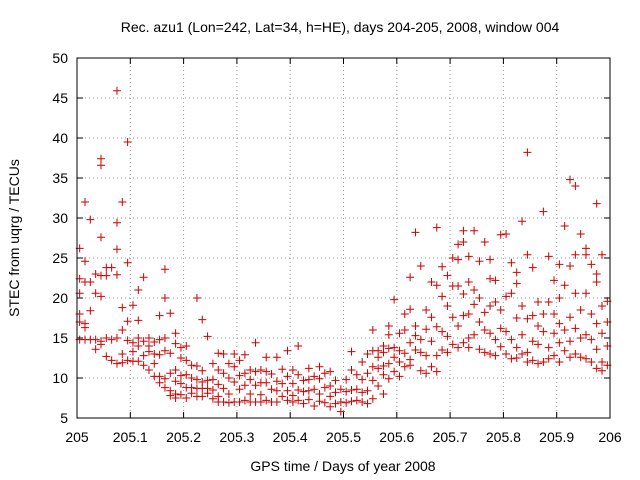 This screenshot has height=480, width=640. What do you see at coordinates (610, 437) in the screenshot?
I see `x-tick-label: 206` at bounding box center [610, 437].